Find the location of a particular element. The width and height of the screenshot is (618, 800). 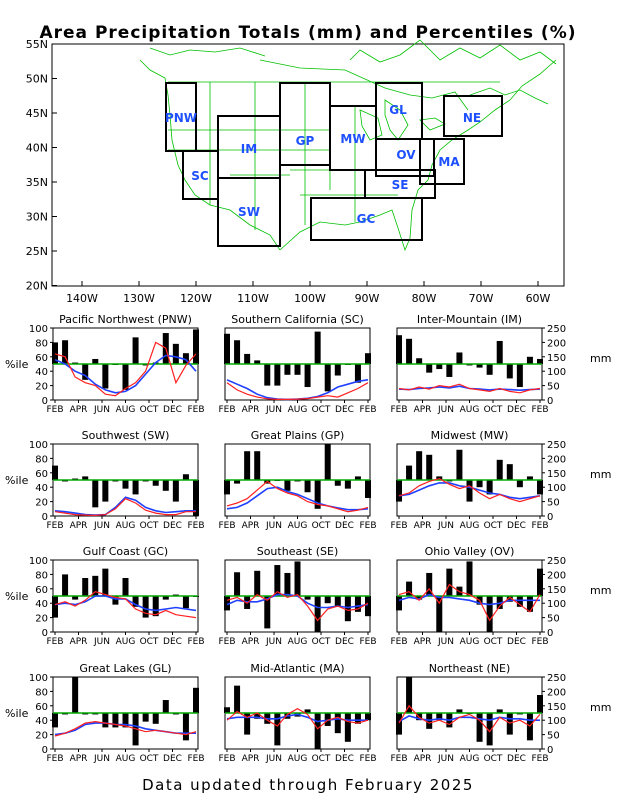

land-outline-segment is located at coordinates (509, 96).